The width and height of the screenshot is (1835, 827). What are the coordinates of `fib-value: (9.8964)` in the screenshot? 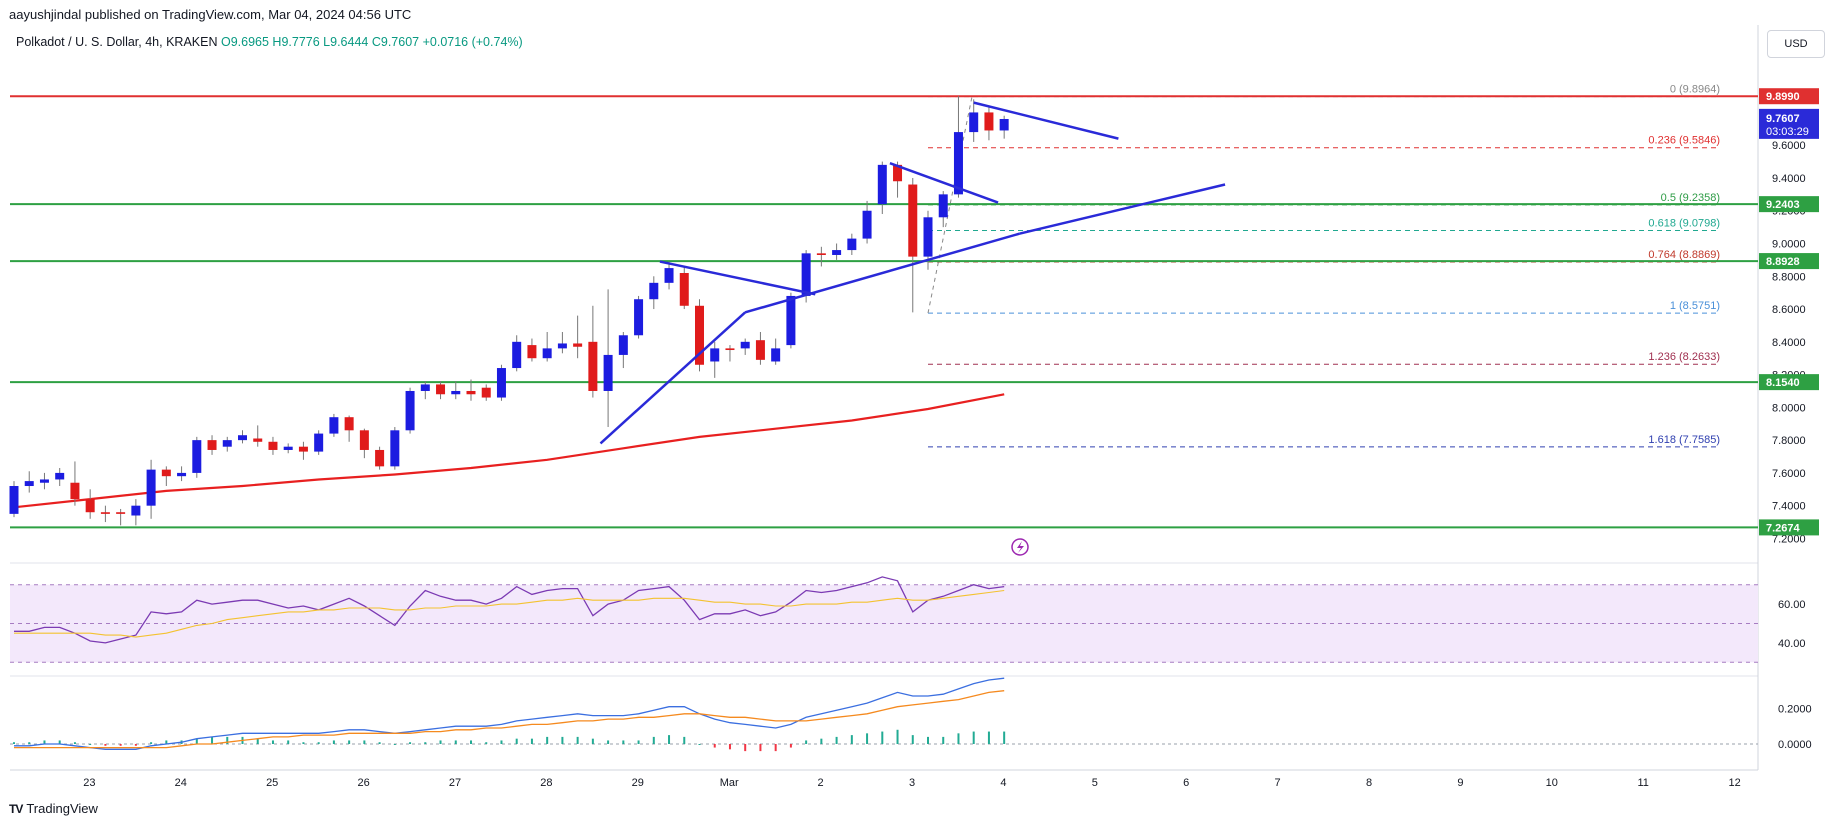 It's located at (1699, 90).